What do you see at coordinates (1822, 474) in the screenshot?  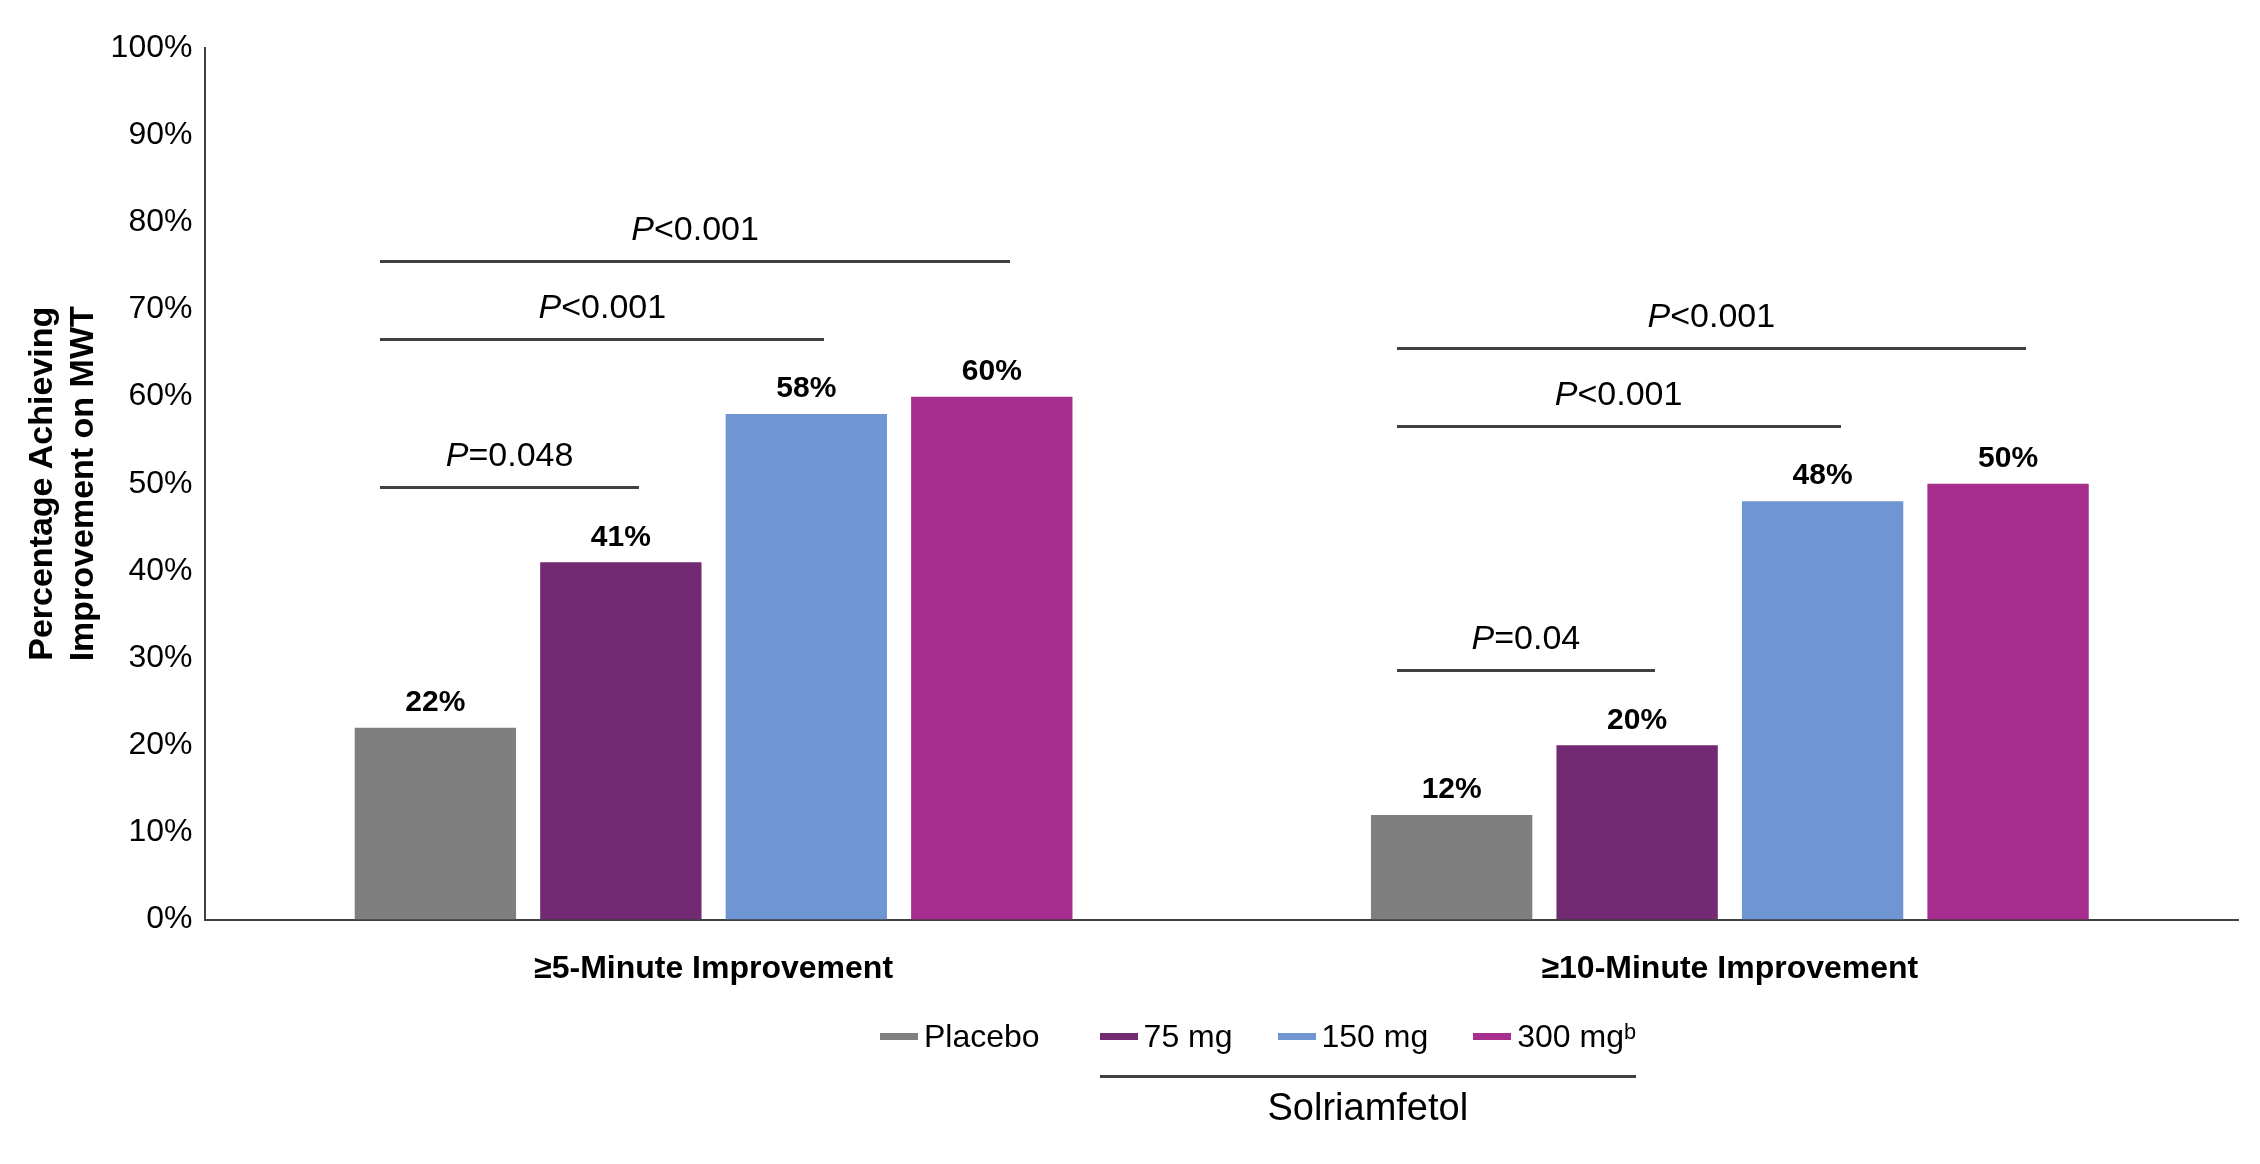 I see `data-label: 48%` at bounding box center [1822, 474].